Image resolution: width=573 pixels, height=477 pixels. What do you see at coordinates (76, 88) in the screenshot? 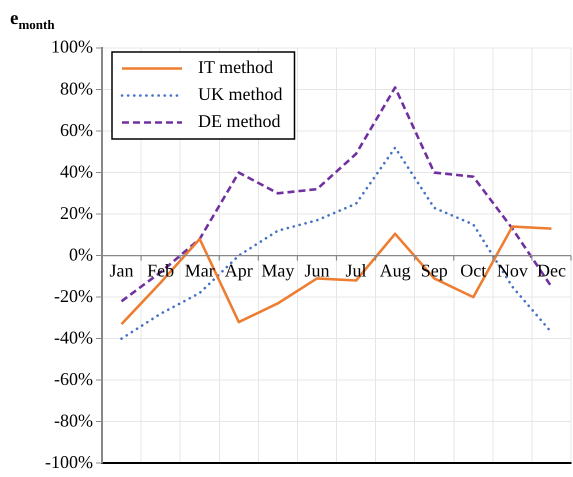
I see `y-tick-label: 80%` at bounding box center [76, 88].